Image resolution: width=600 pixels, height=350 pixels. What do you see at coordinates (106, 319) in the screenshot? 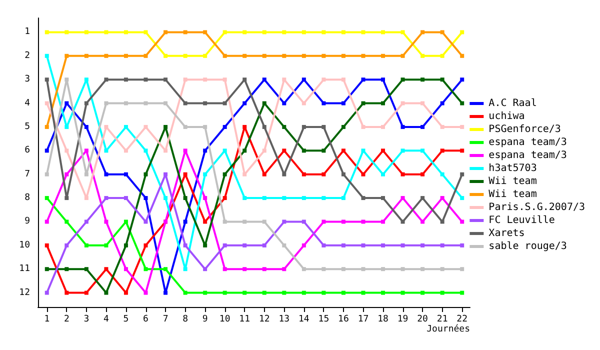
I see `x-tick-label: 4` at bounding box center [106, 319].